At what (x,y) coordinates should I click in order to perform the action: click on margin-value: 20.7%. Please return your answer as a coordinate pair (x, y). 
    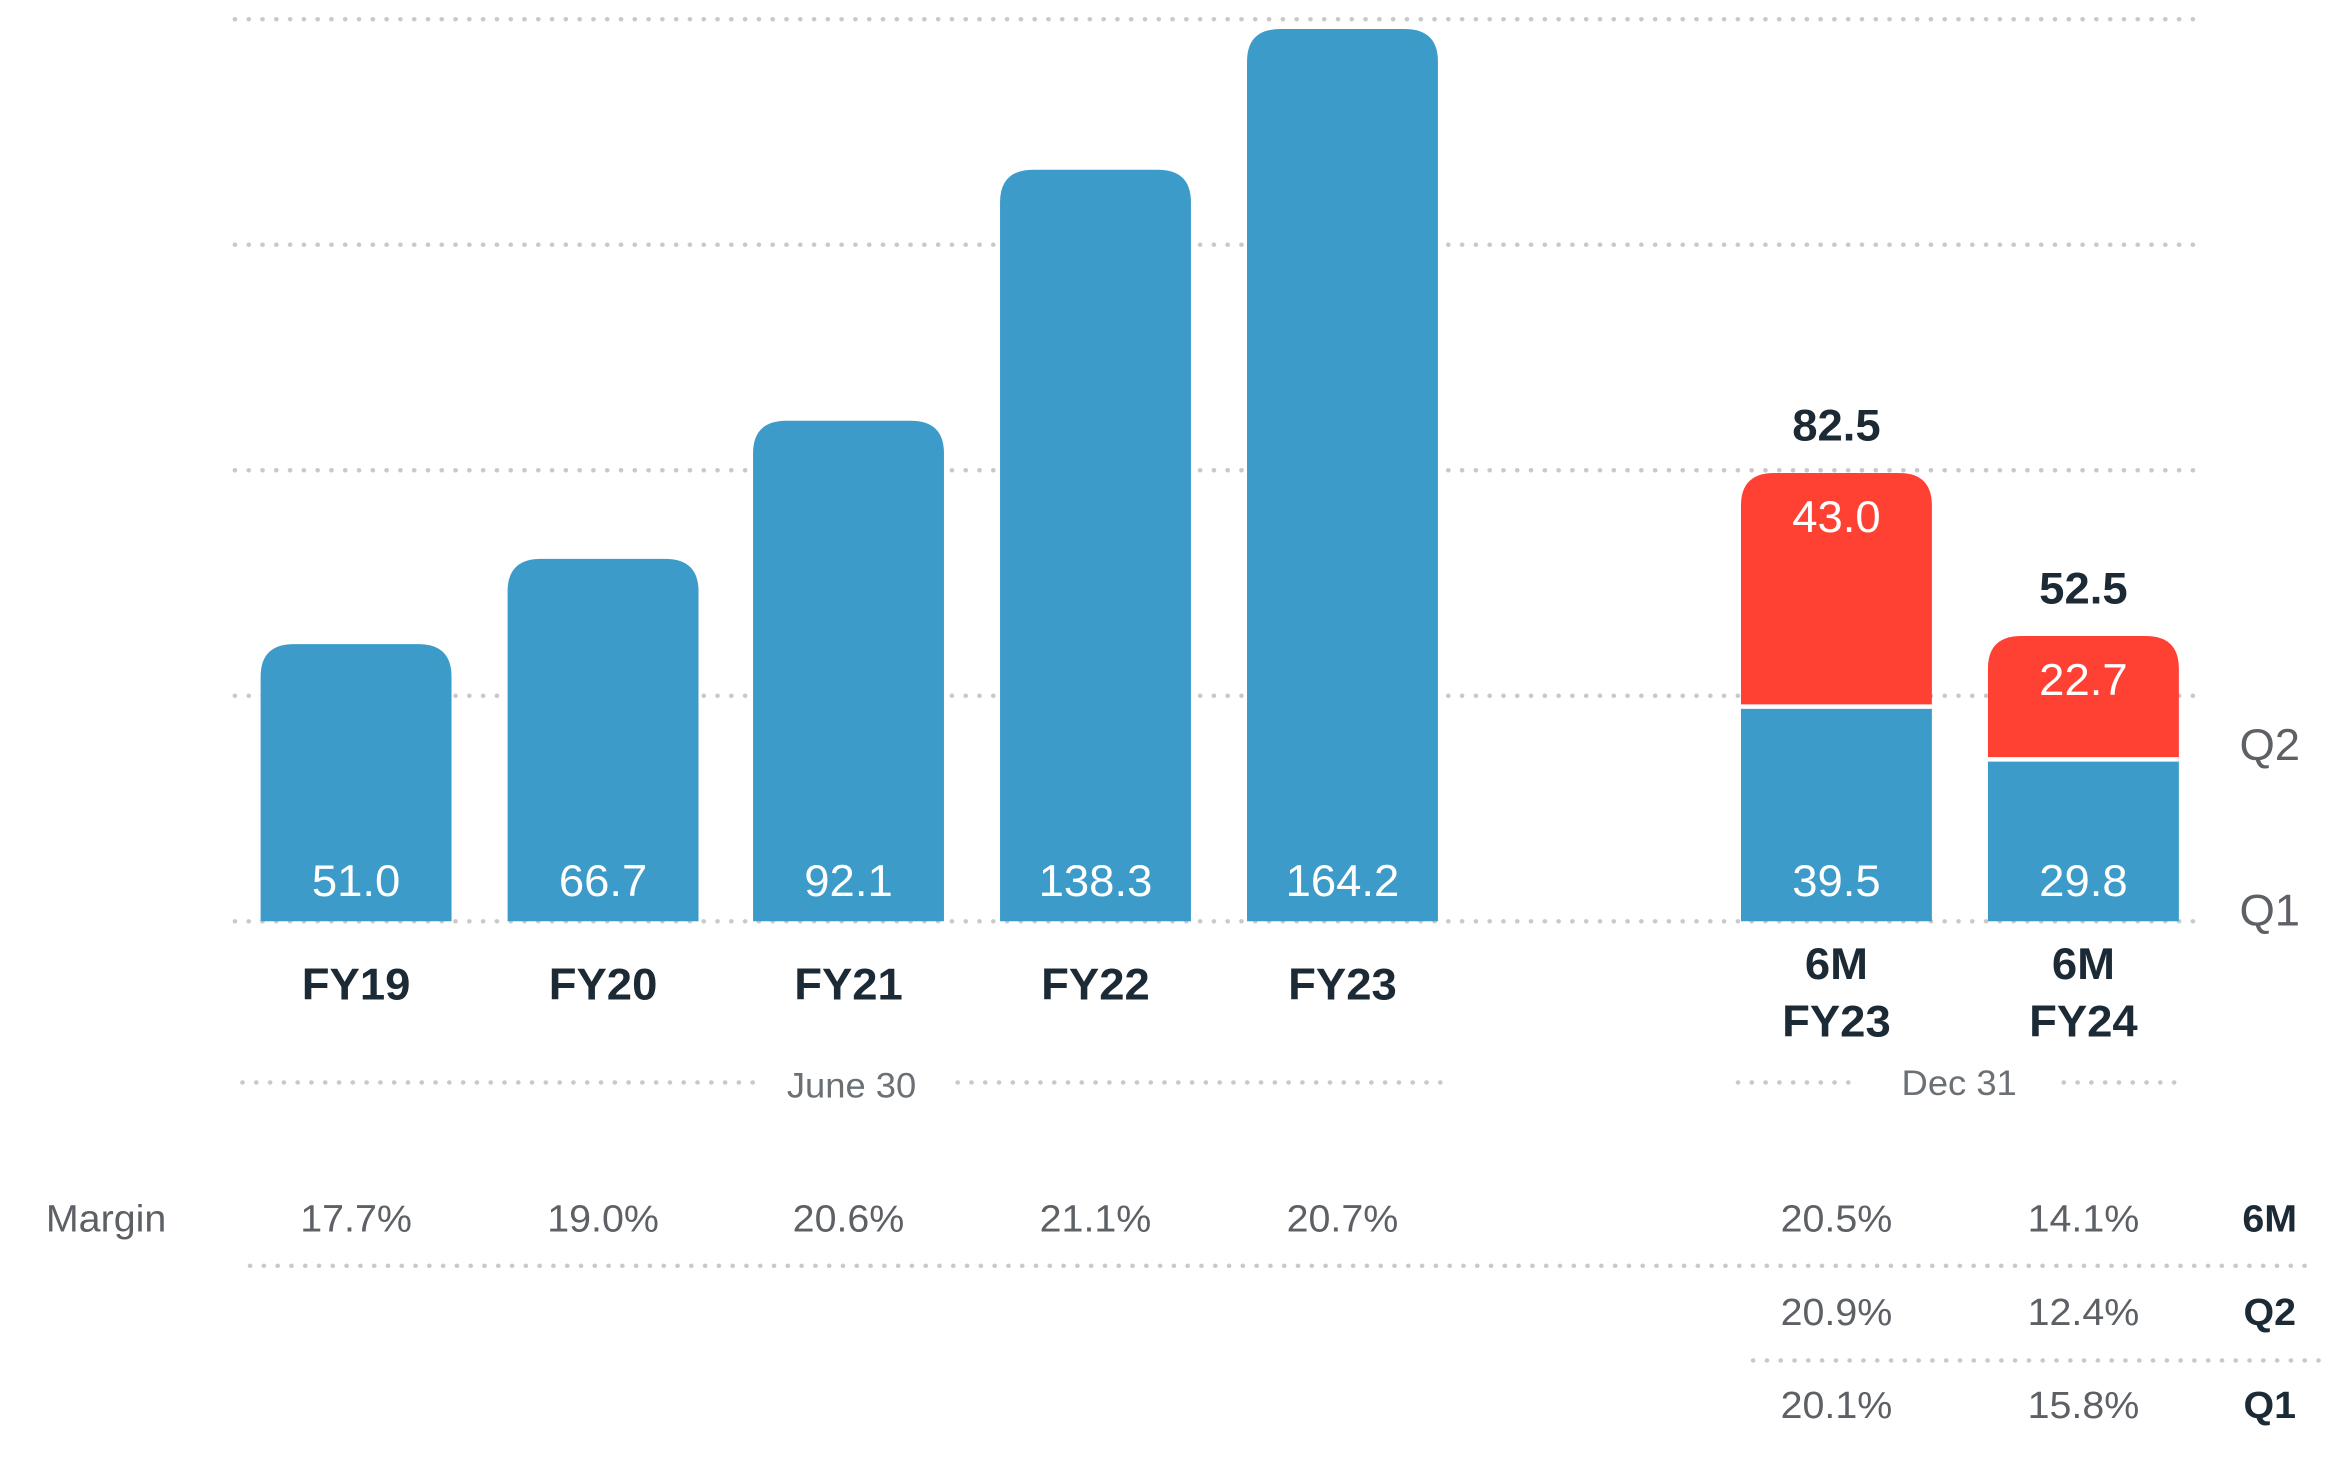
    Looking at the image, I should click on (1343, 1219).